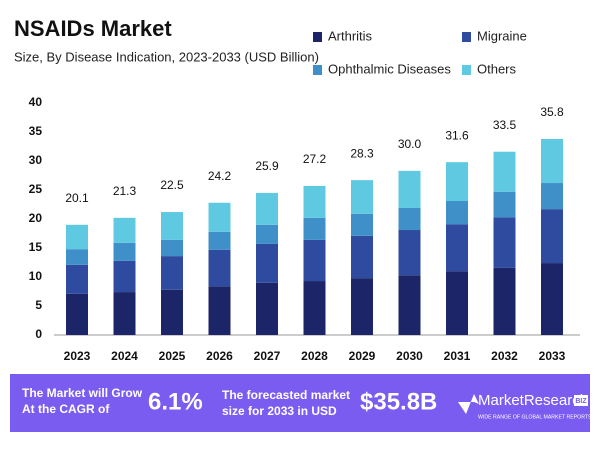 The height and width of the screenshot is (452, 600). What do you see at coordinates (172, 356) in the screenshot?
I see `x-tick-label: 2025` at bounding box center [172, 356].